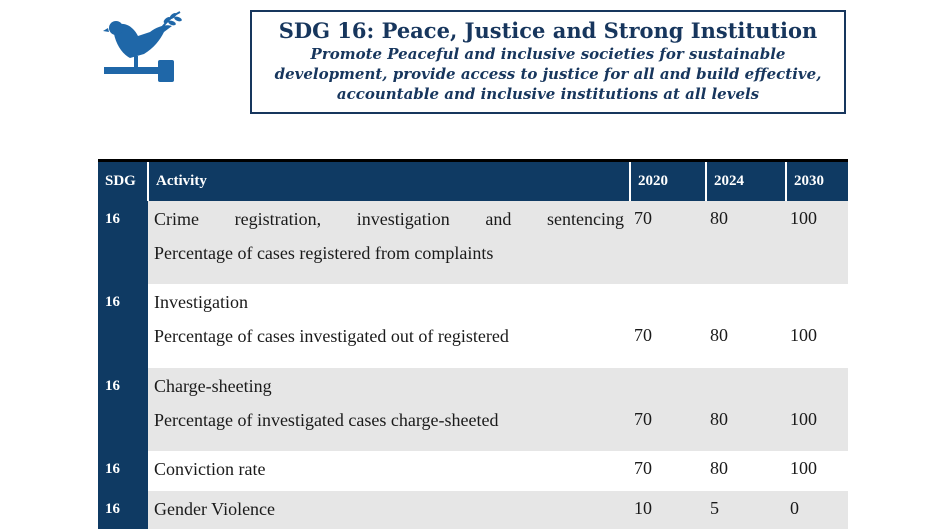  I want to click on activity-title: Conviction rate, so click(210, 468).